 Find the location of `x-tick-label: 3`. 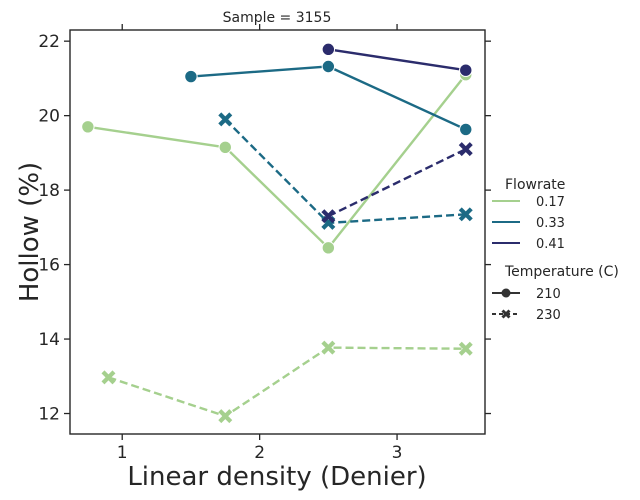

x-tick-label: 3 is located at coordinates (397, 453).